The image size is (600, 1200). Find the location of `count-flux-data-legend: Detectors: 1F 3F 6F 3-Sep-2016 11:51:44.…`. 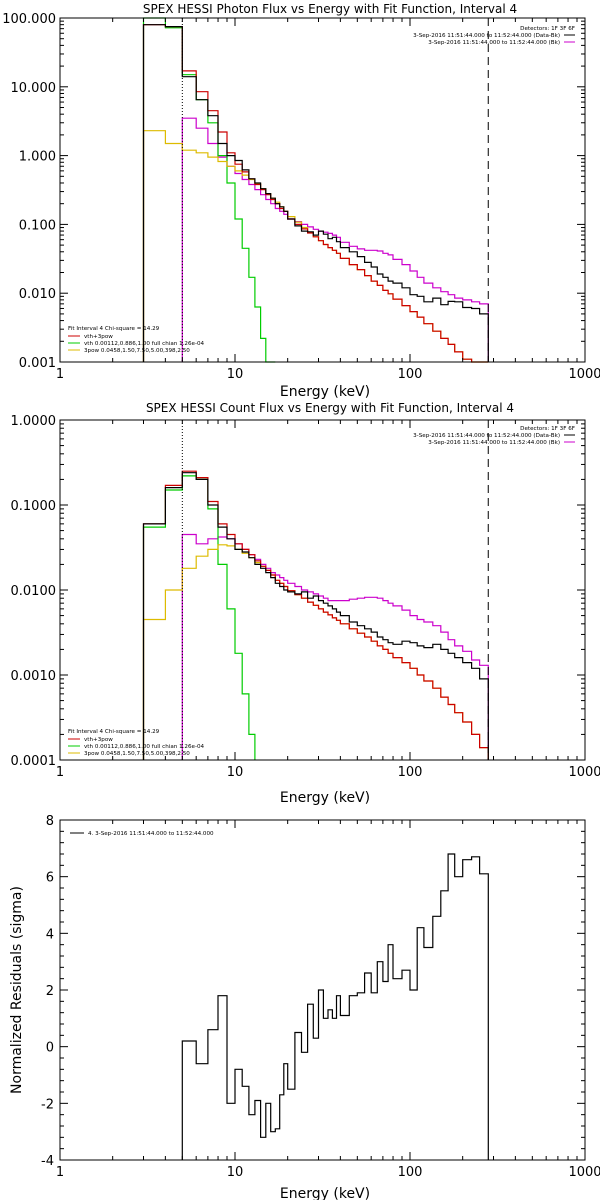

count-flux-data-legend: Detectors: 1F 3F 6F 3-Sep-2016 11:51:44.… is located at coordinates (494, 436).